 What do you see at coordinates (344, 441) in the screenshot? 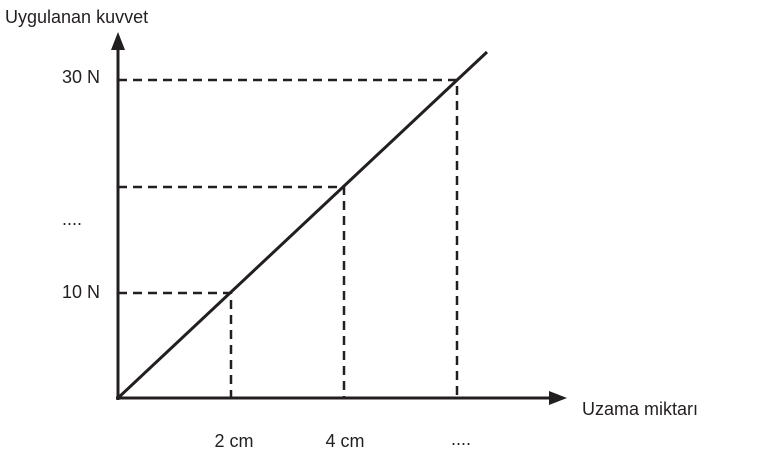
I see `x-tick-label: 4 cm` at bounding box center [344, 441].